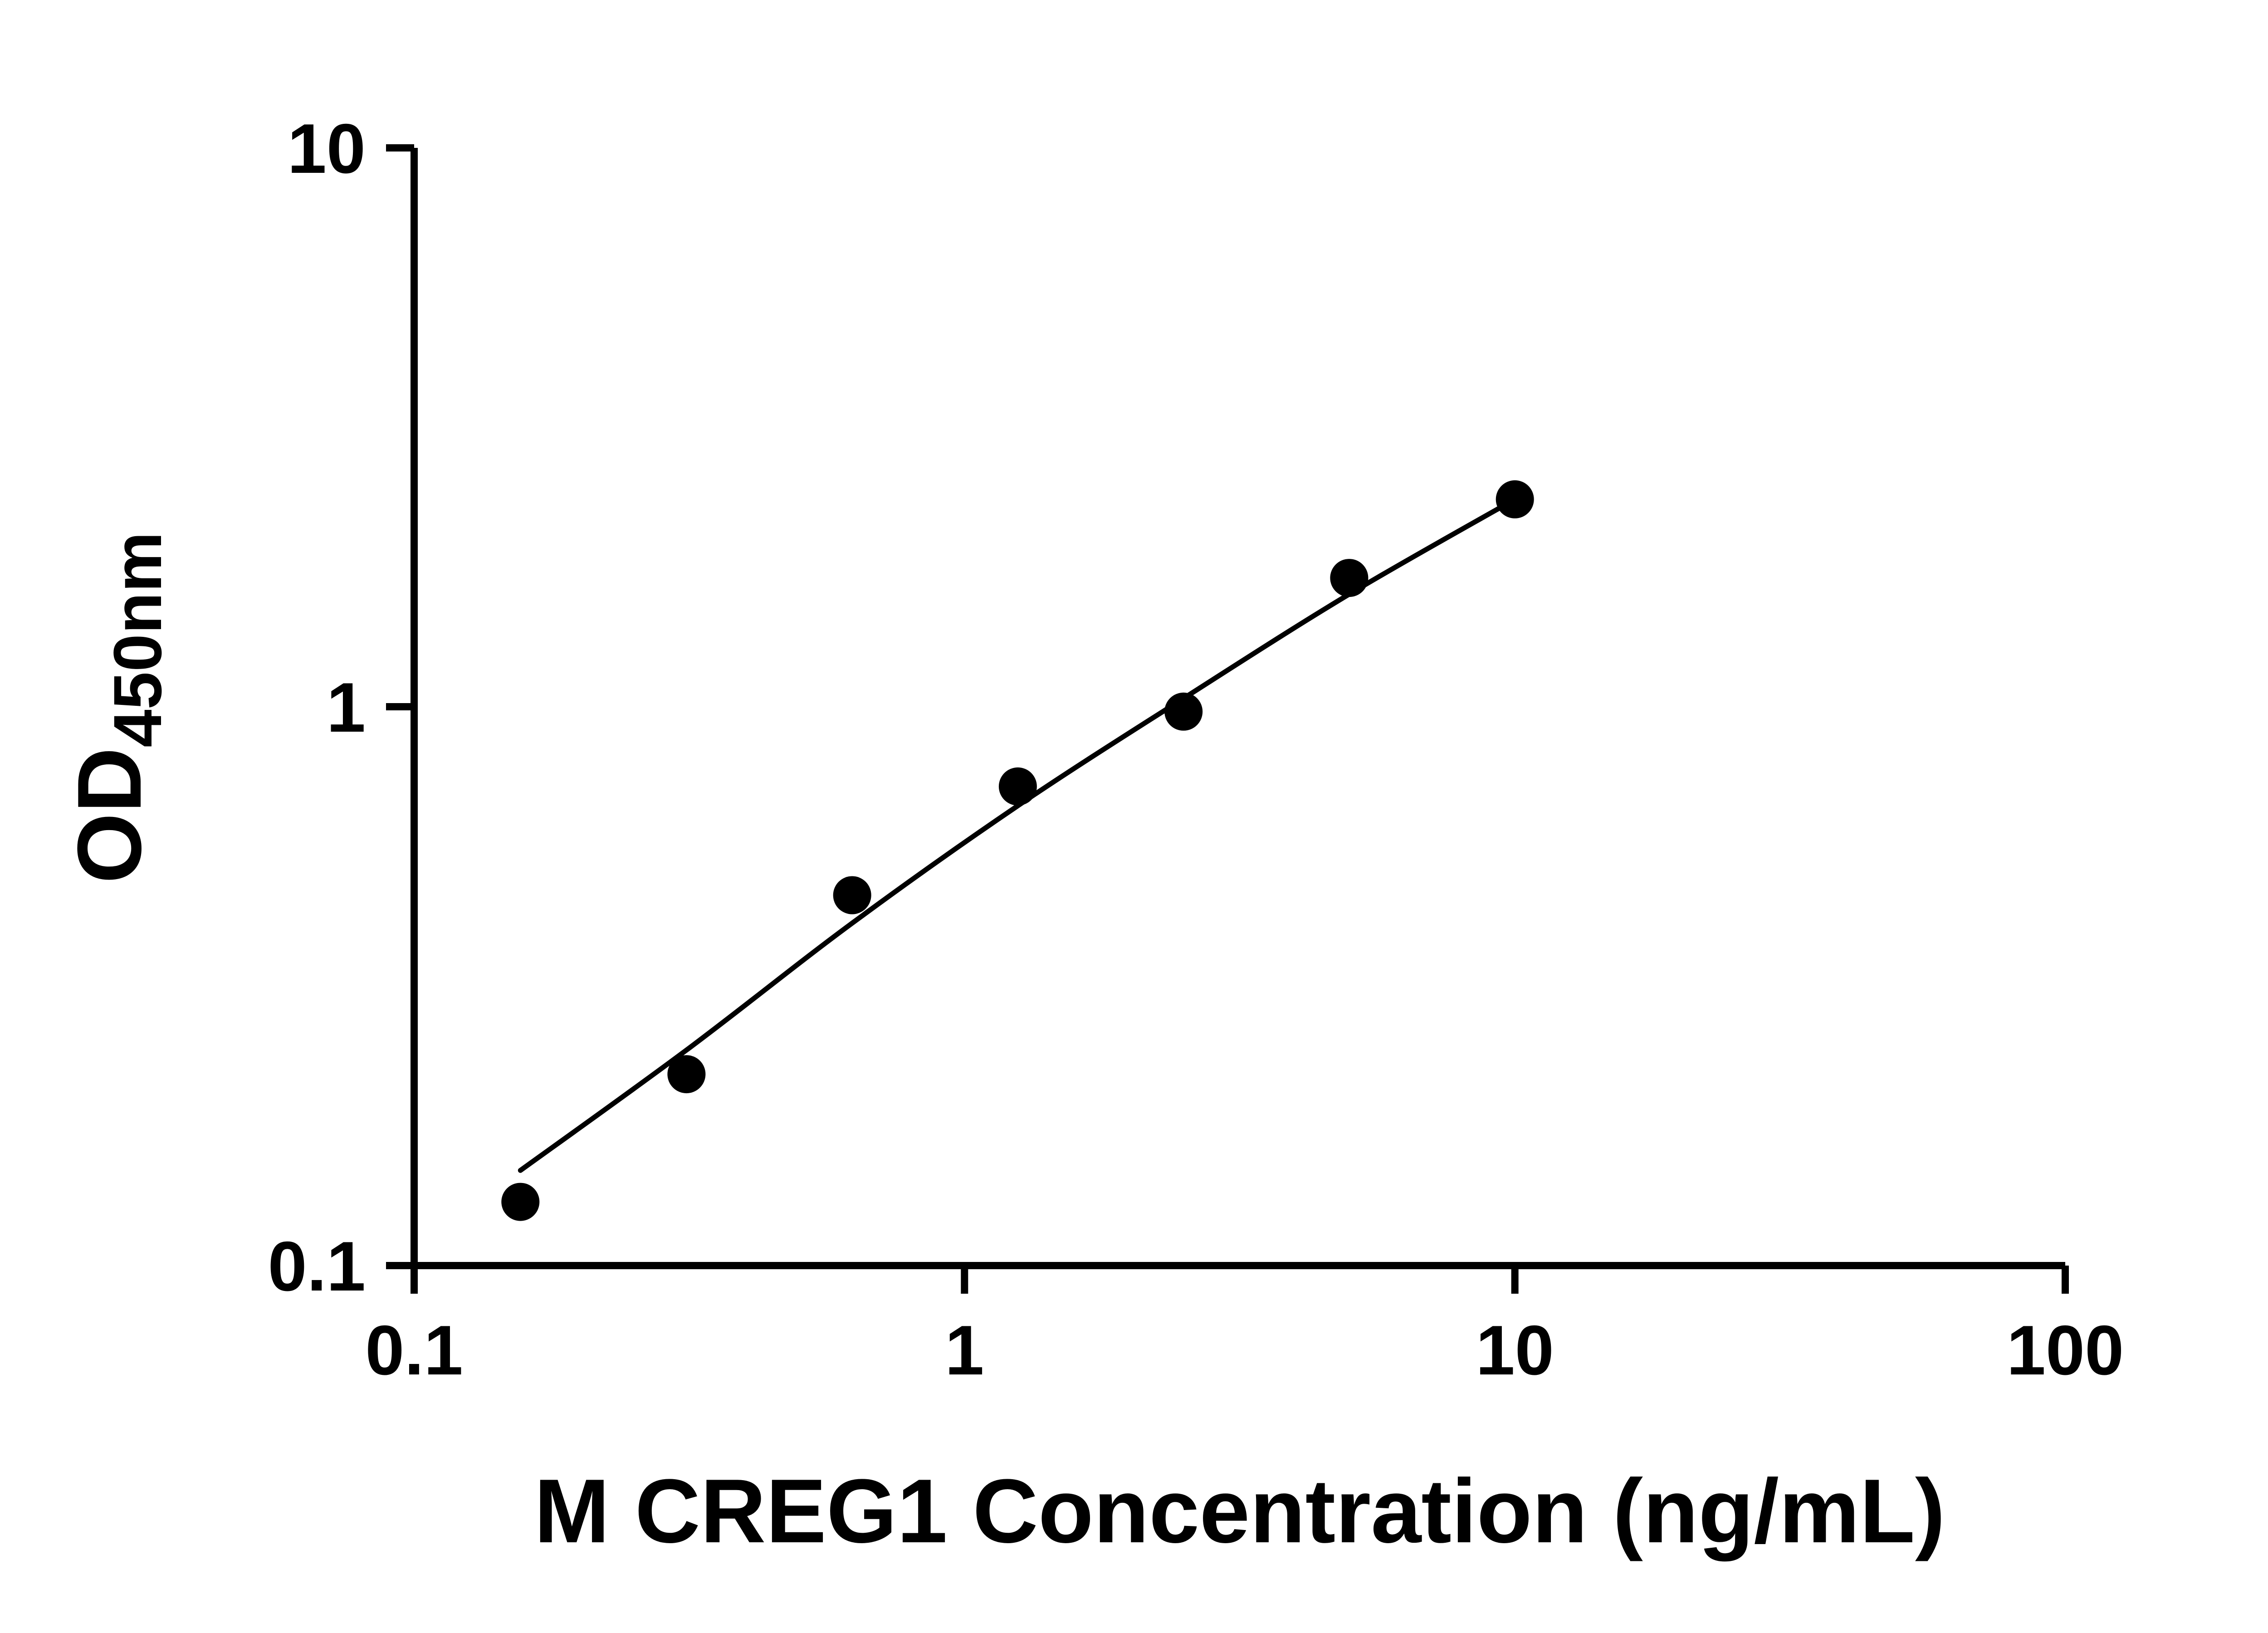 This screenshot has height=1633, width=2268. I want to click on y-tick-label: 0.1, so click(317, 1266).